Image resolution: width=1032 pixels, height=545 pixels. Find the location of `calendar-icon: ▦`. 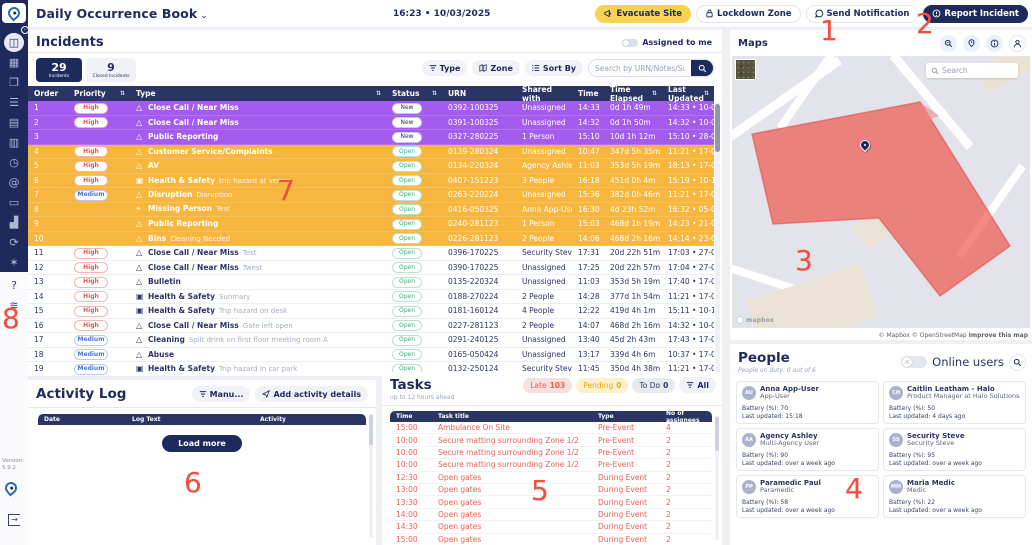

calendar-icon: ▦ is located at coordinates (14, 62).